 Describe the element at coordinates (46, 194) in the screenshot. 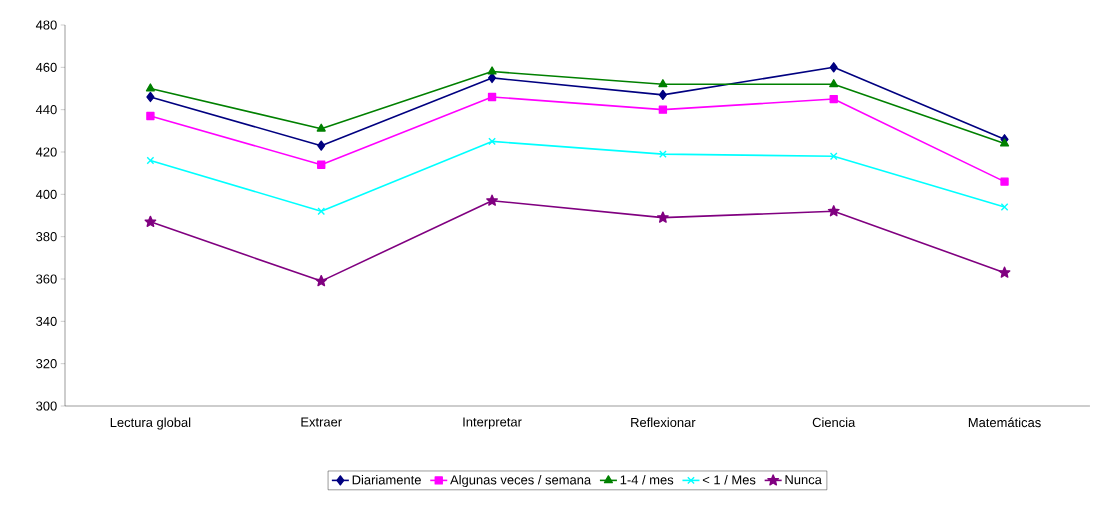

I see `y-tick-label: 400` at that location.